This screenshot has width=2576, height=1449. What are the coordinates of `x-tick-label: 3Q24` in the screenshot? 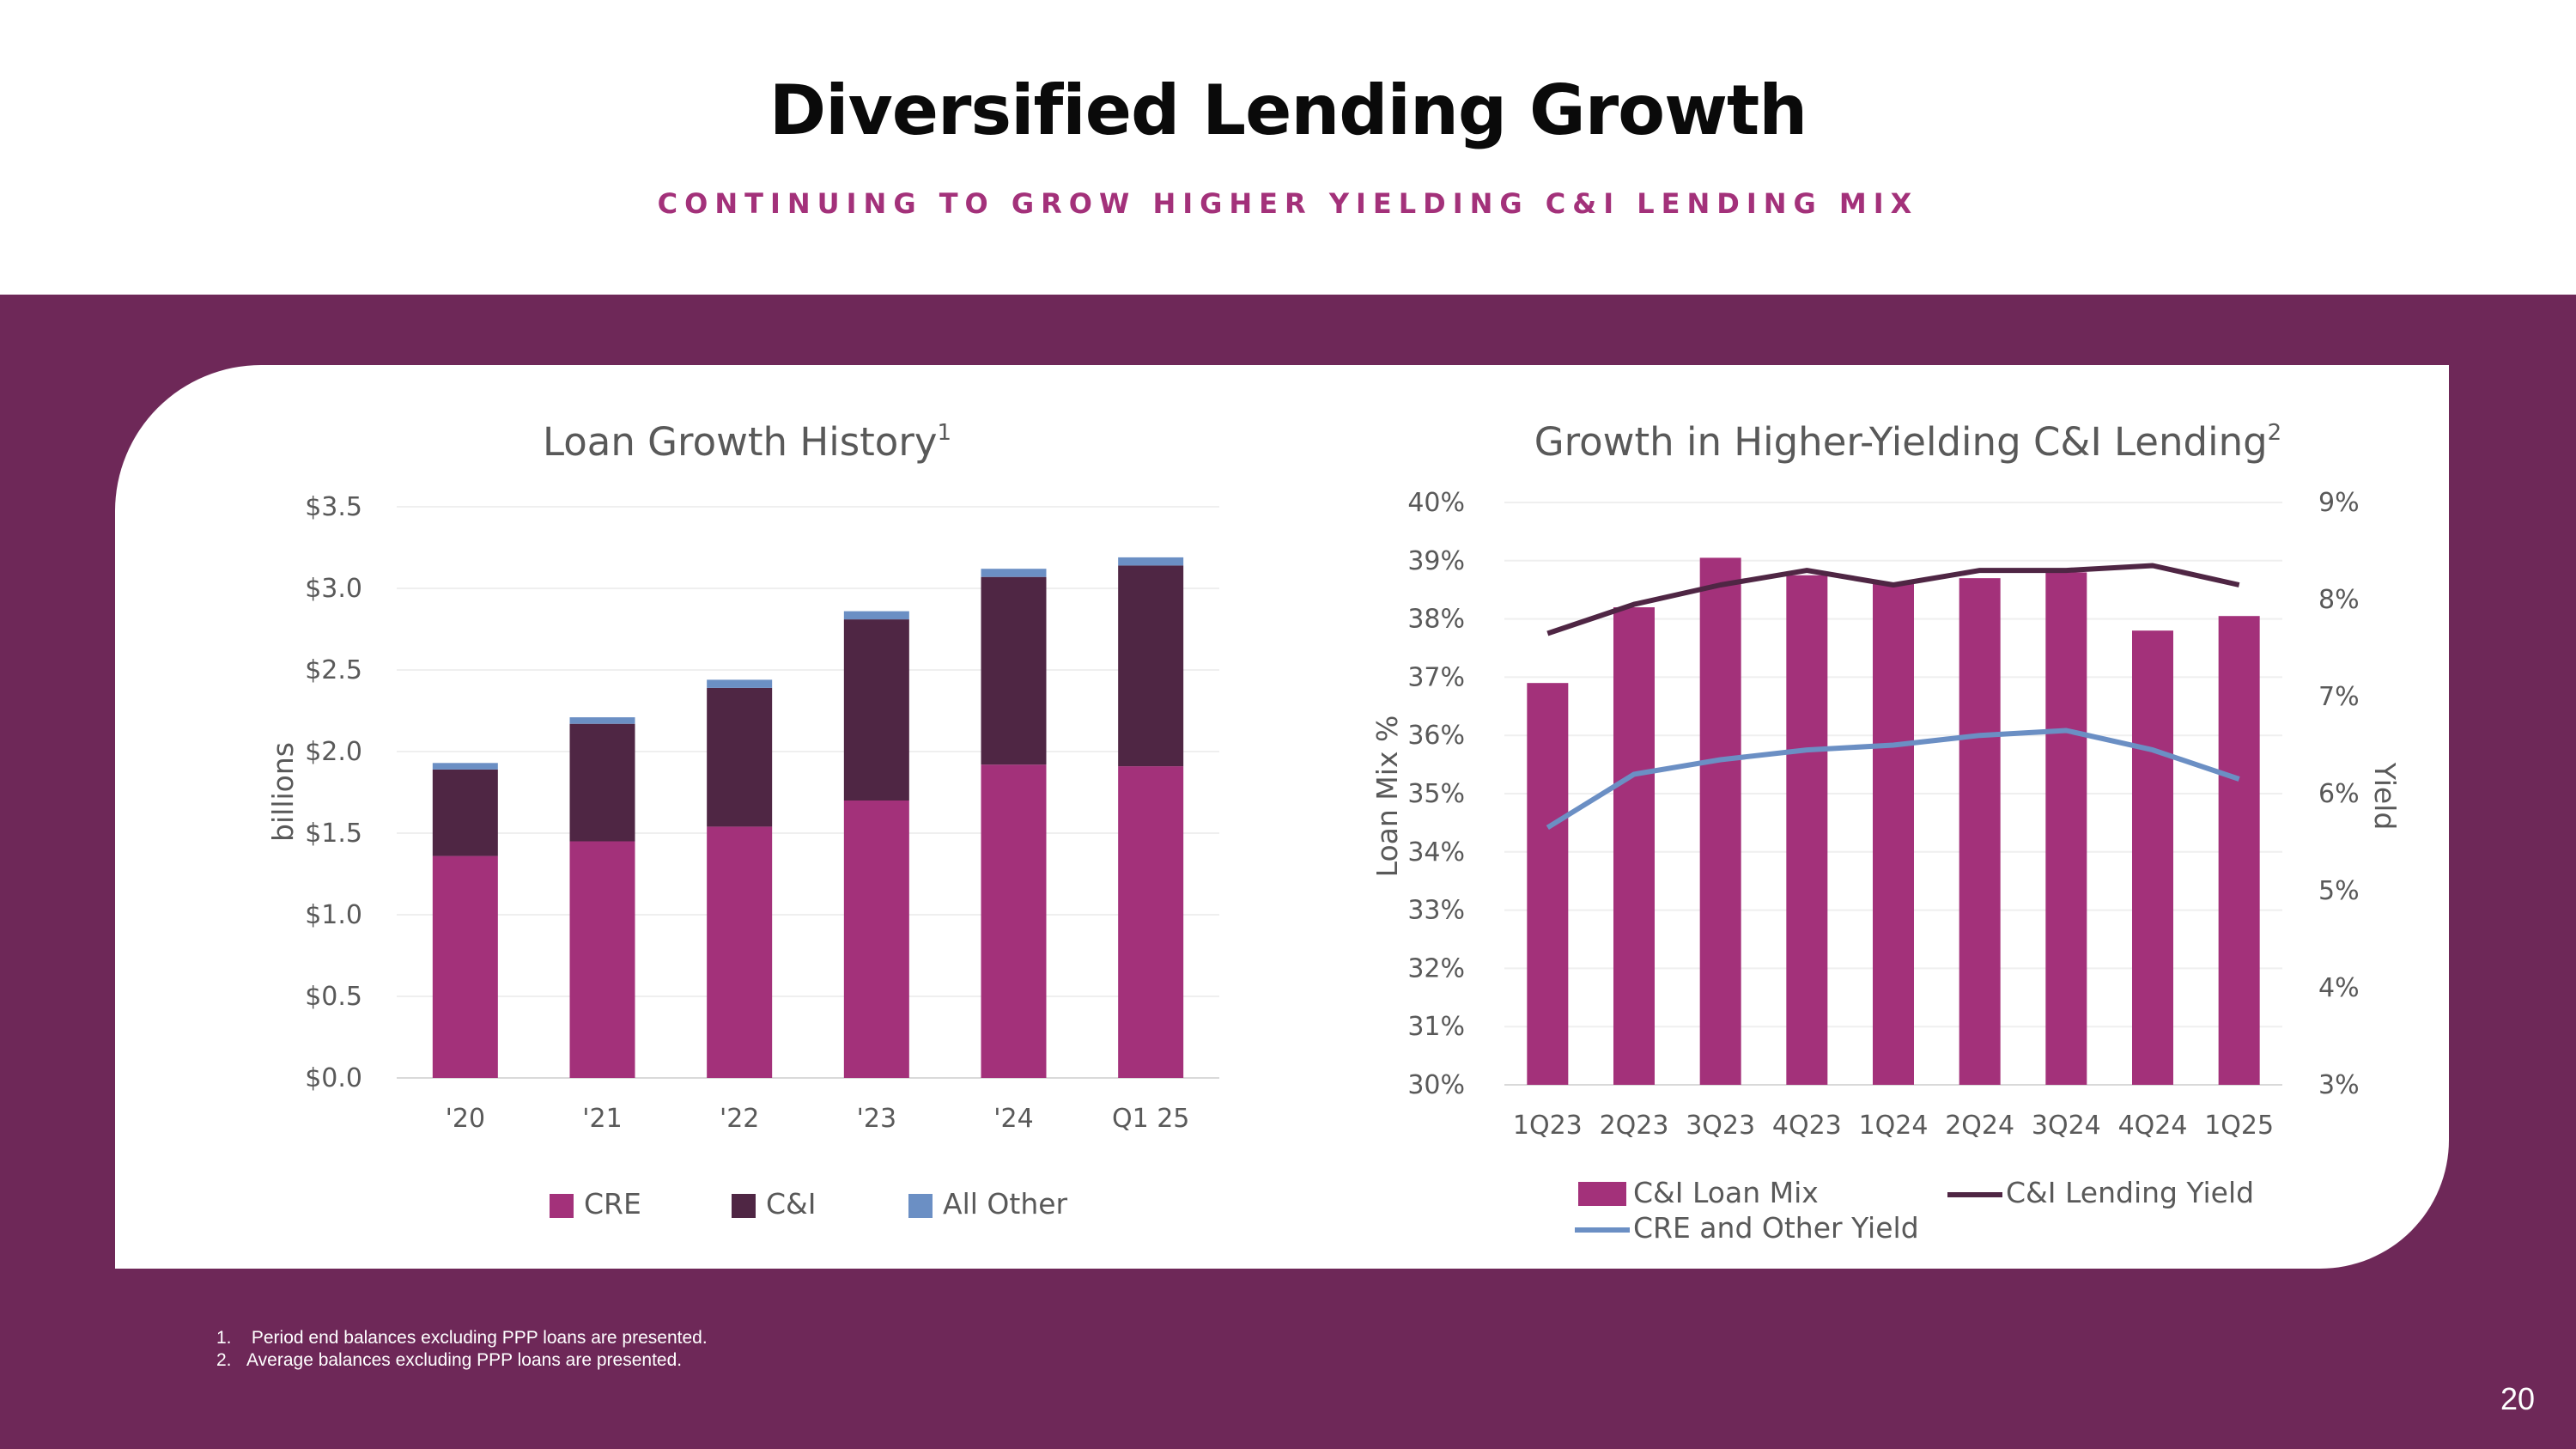 It's located at (2067, 1126).